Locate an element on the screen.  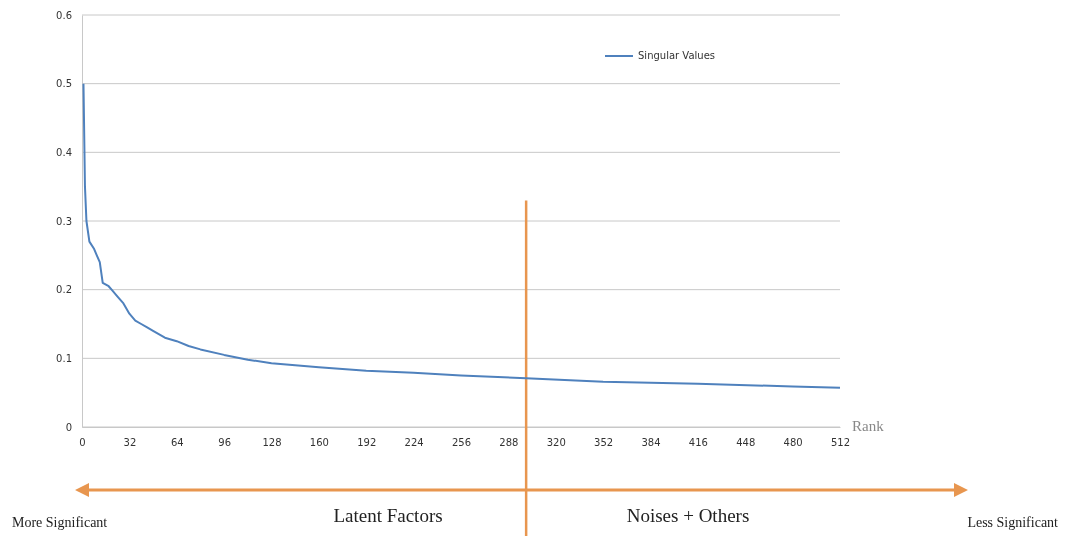
x-tick-label: 224 is located at coordinates (414, 443).